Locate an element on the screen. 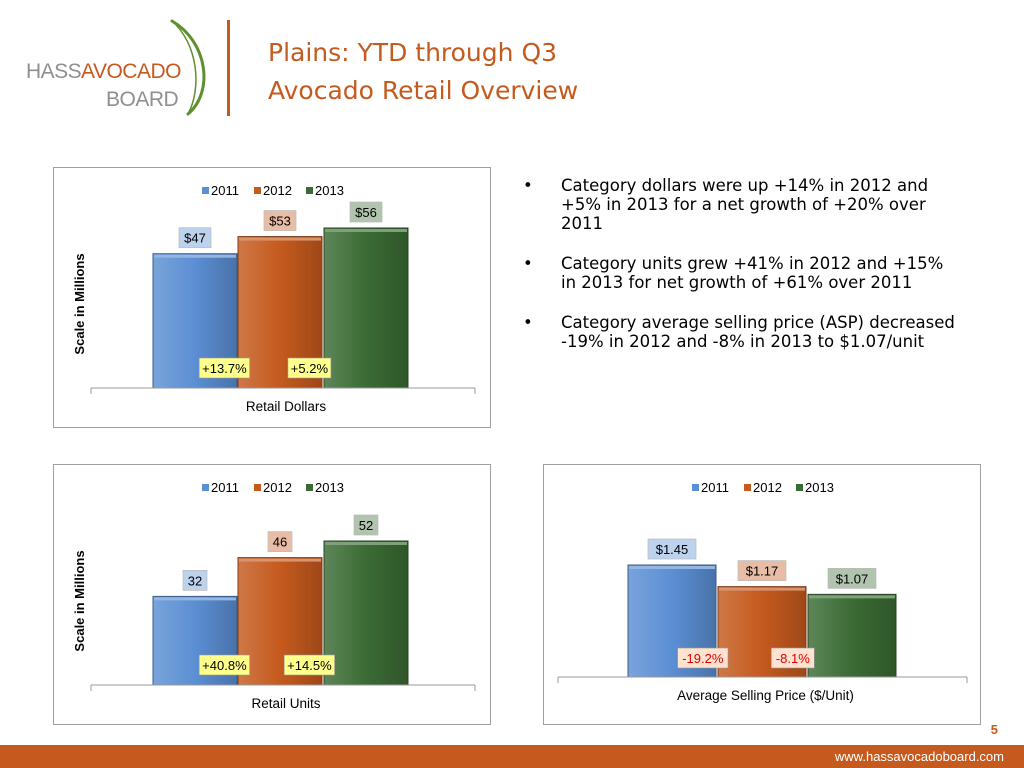 The height and width of the screenshot is (768, 1024). growth-label: +13.7% is located at coordinates (224, 368).